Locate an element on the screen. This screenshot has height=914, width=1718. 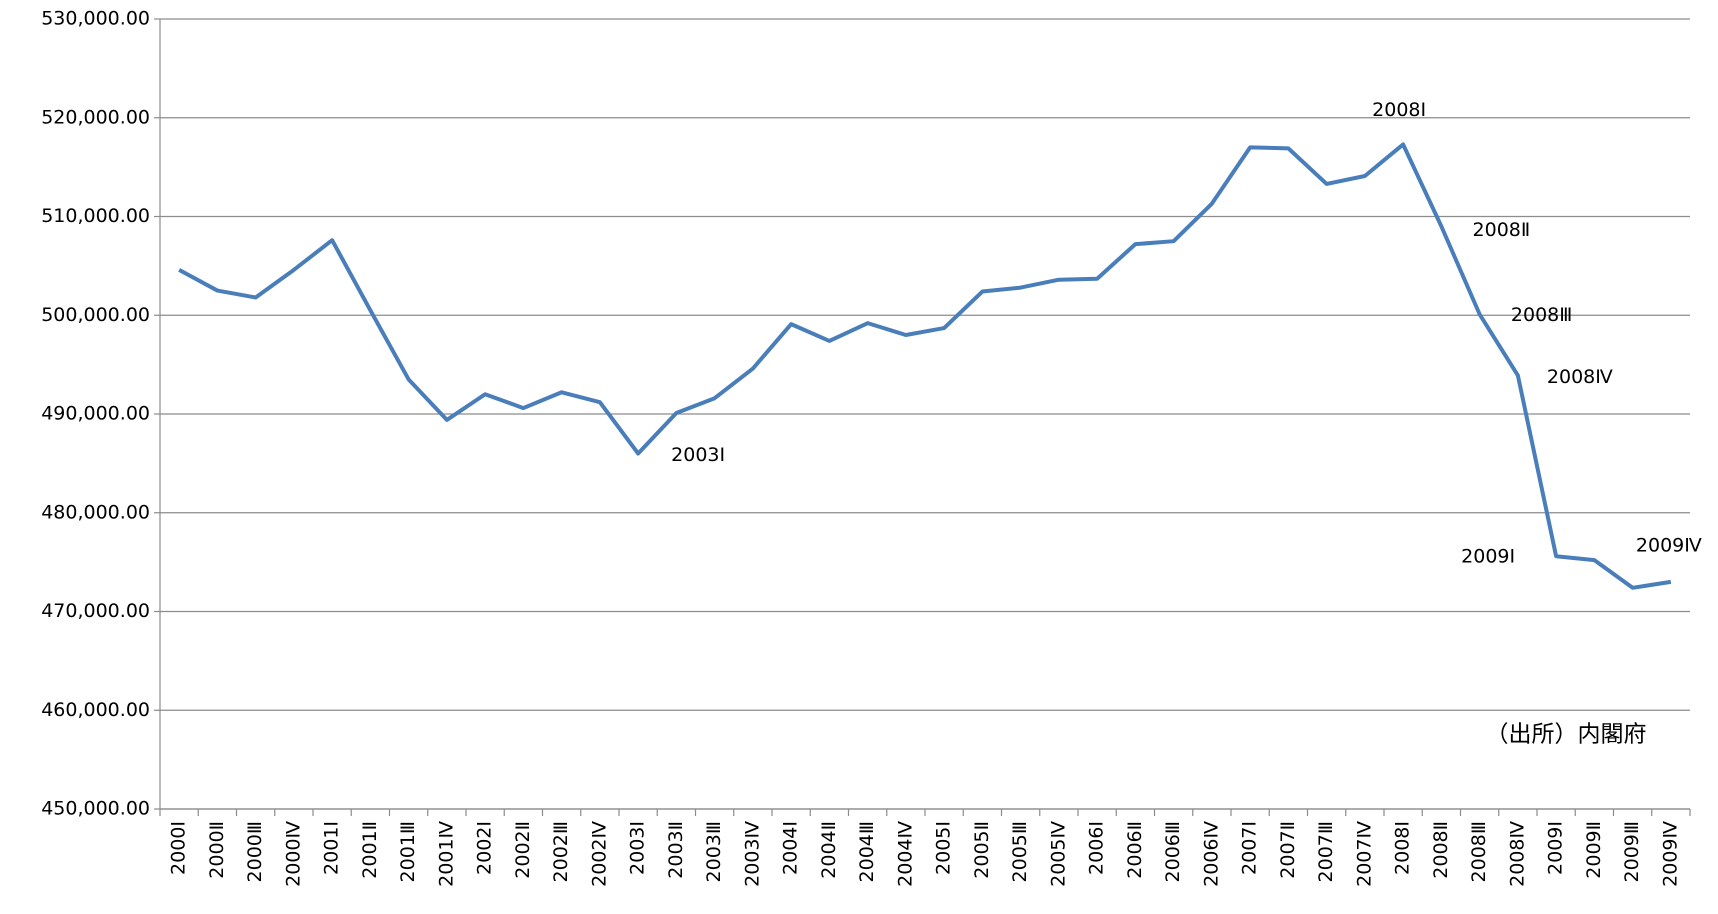
x-tick-label: 2005Ⅰ is located at coordinates (944, 848).